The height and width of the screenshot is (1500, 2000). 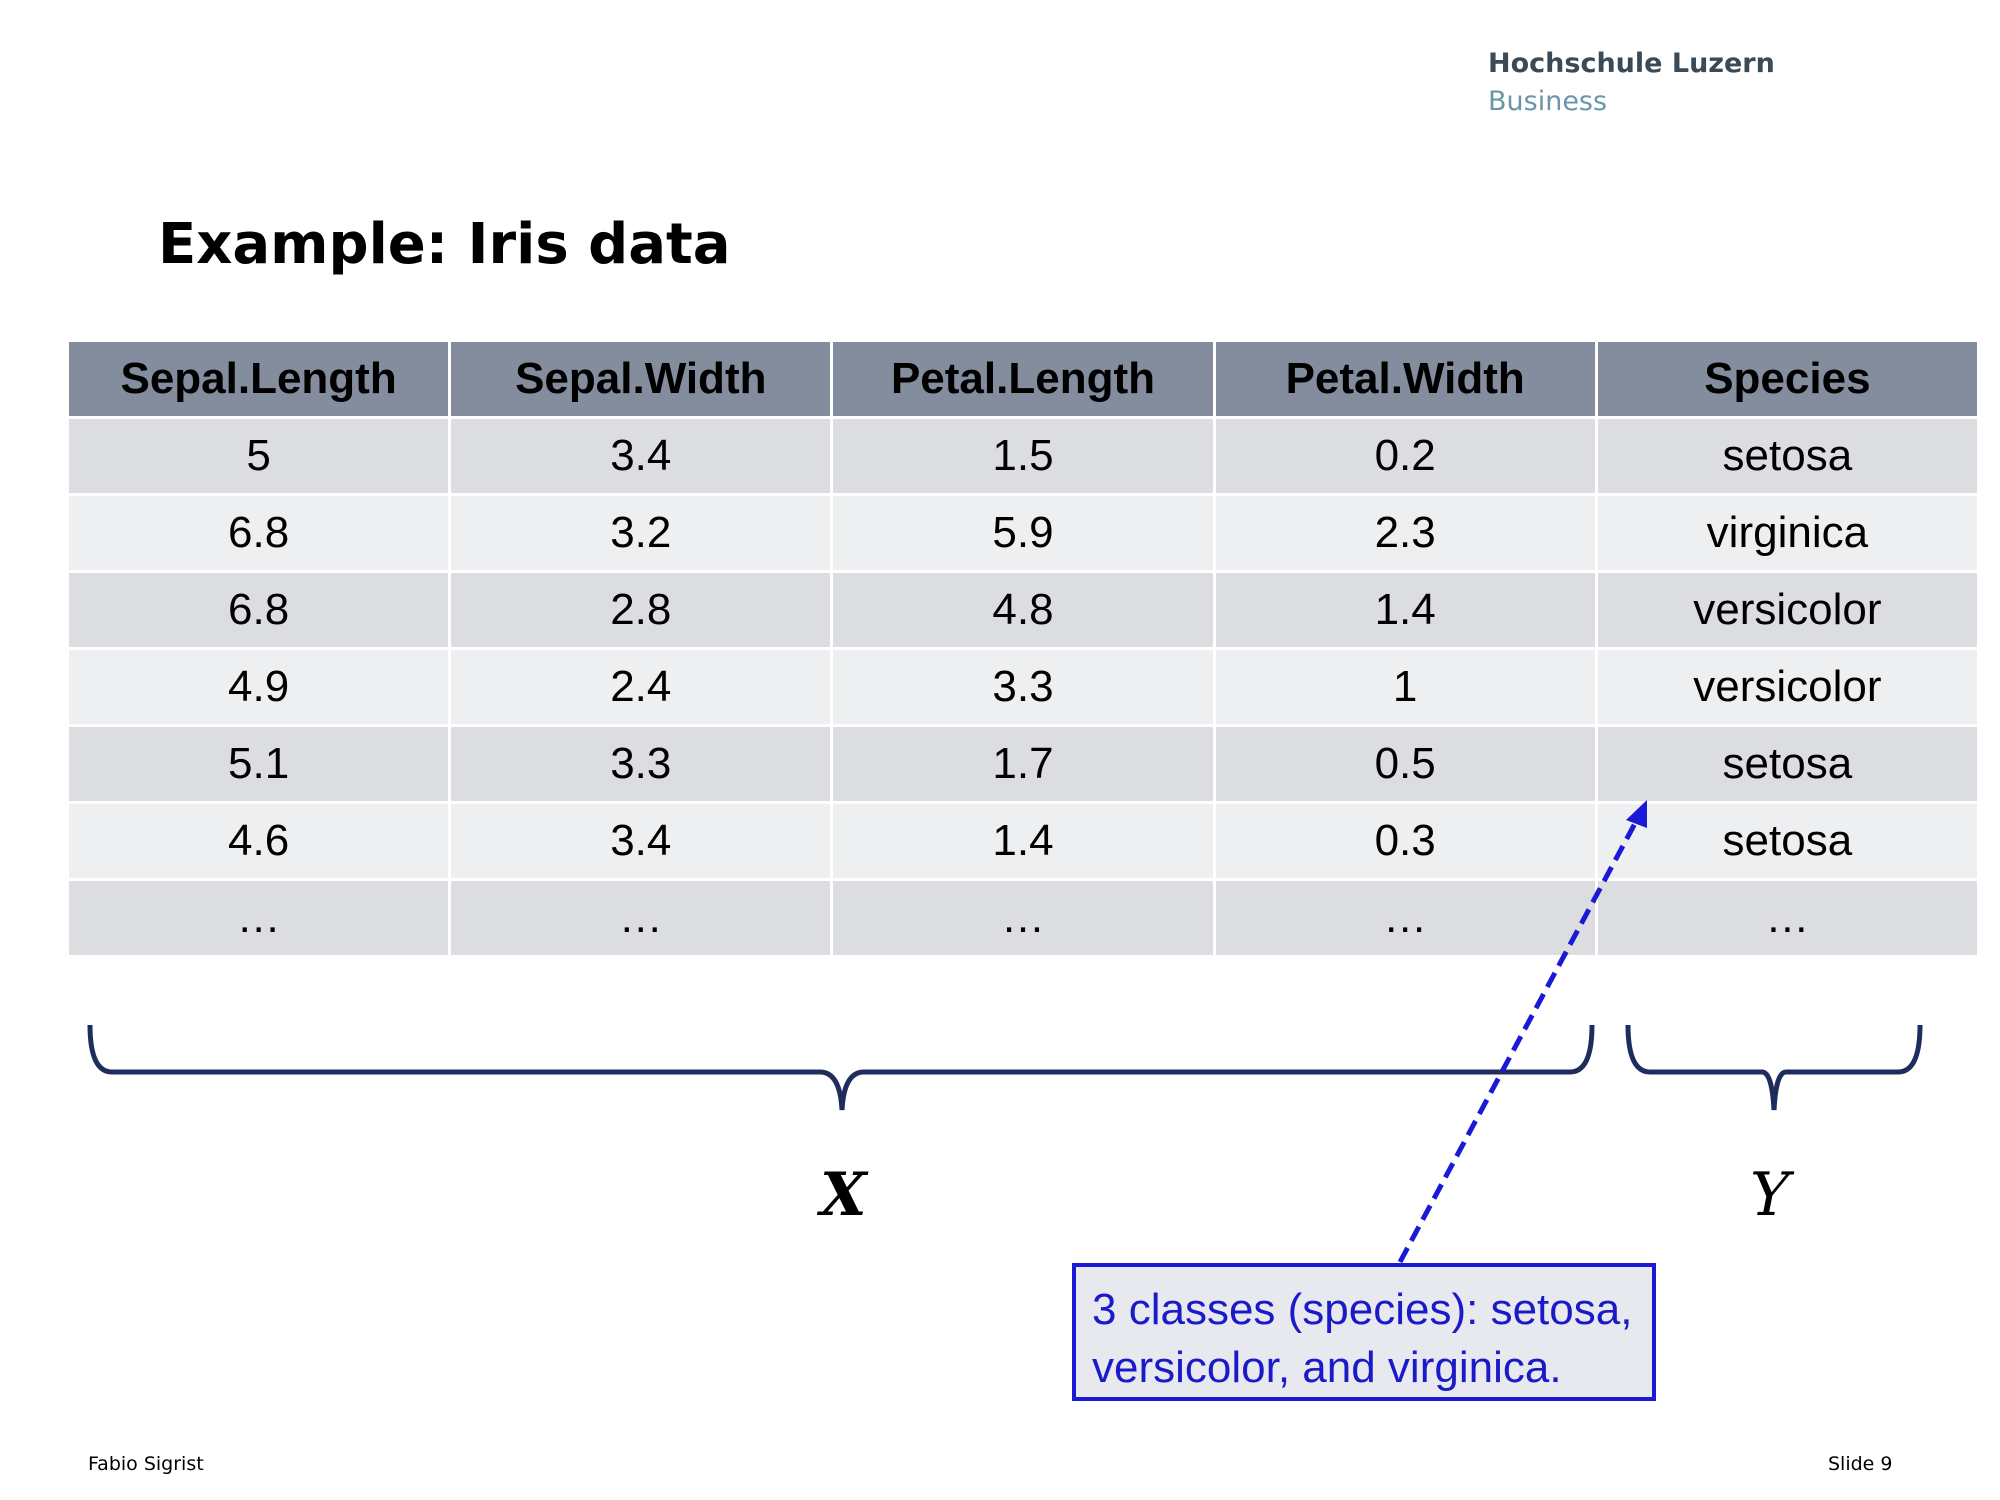 I want to click on table-cell: 2.3, so click(x=1405, y=533).